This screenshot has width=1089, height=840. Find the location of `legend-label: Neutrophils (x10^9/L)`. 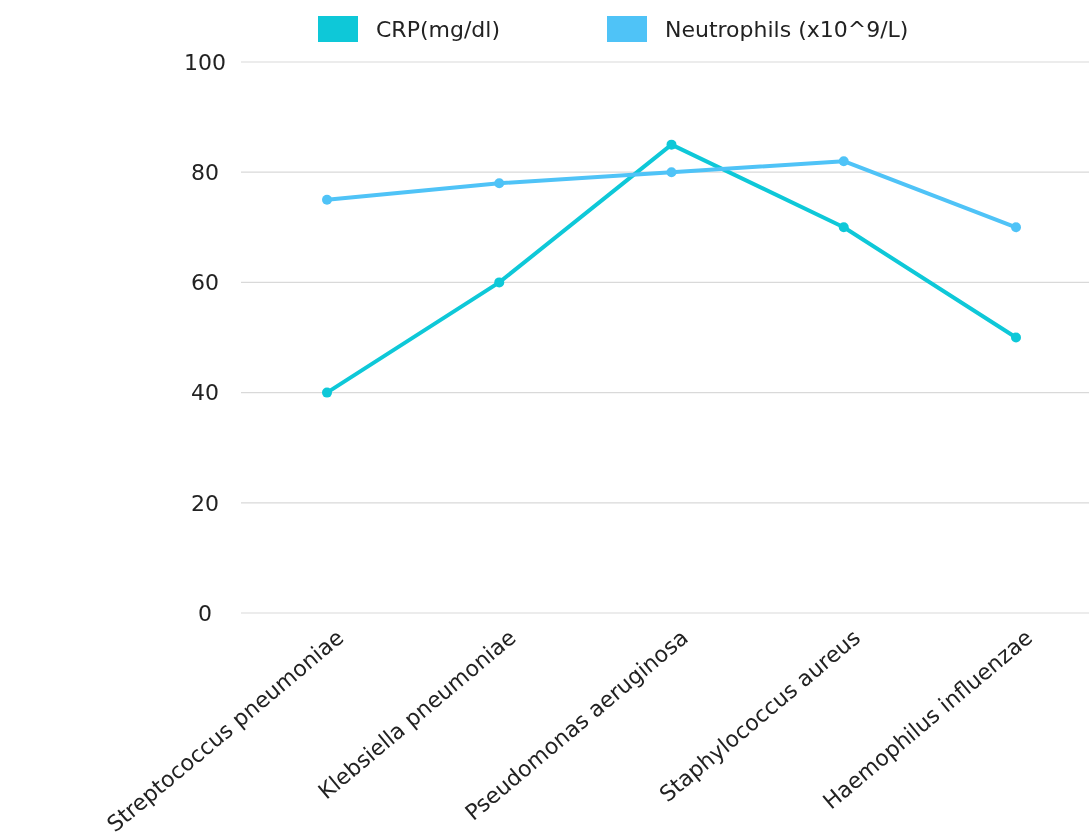

legend-label: Neutrophils (x10^9/L) is located at coordinates (787, 29).